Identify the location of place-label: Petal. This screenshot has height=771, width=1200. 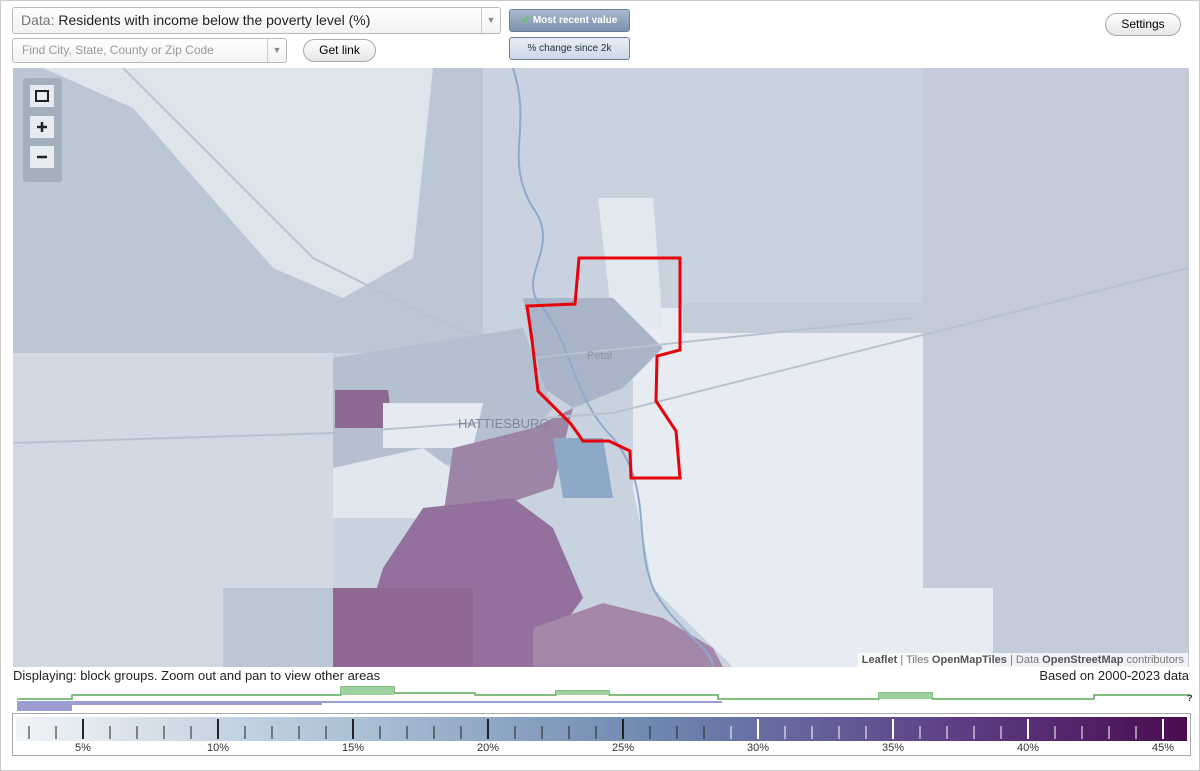
(599, 356).